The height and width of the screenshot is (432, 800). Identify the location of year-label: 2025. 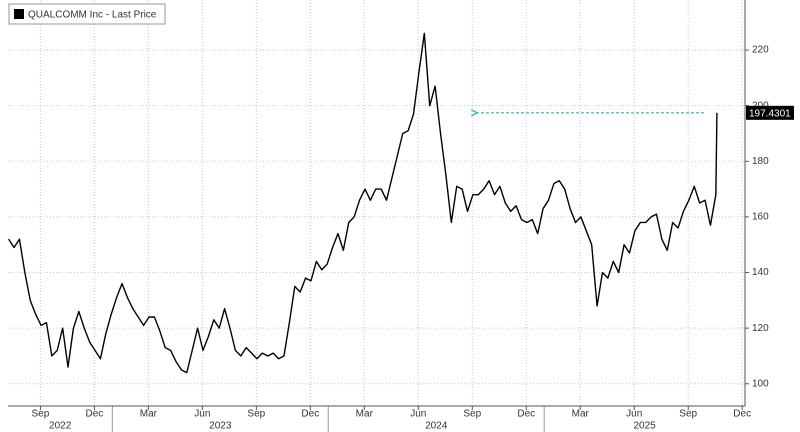
(644, 426).